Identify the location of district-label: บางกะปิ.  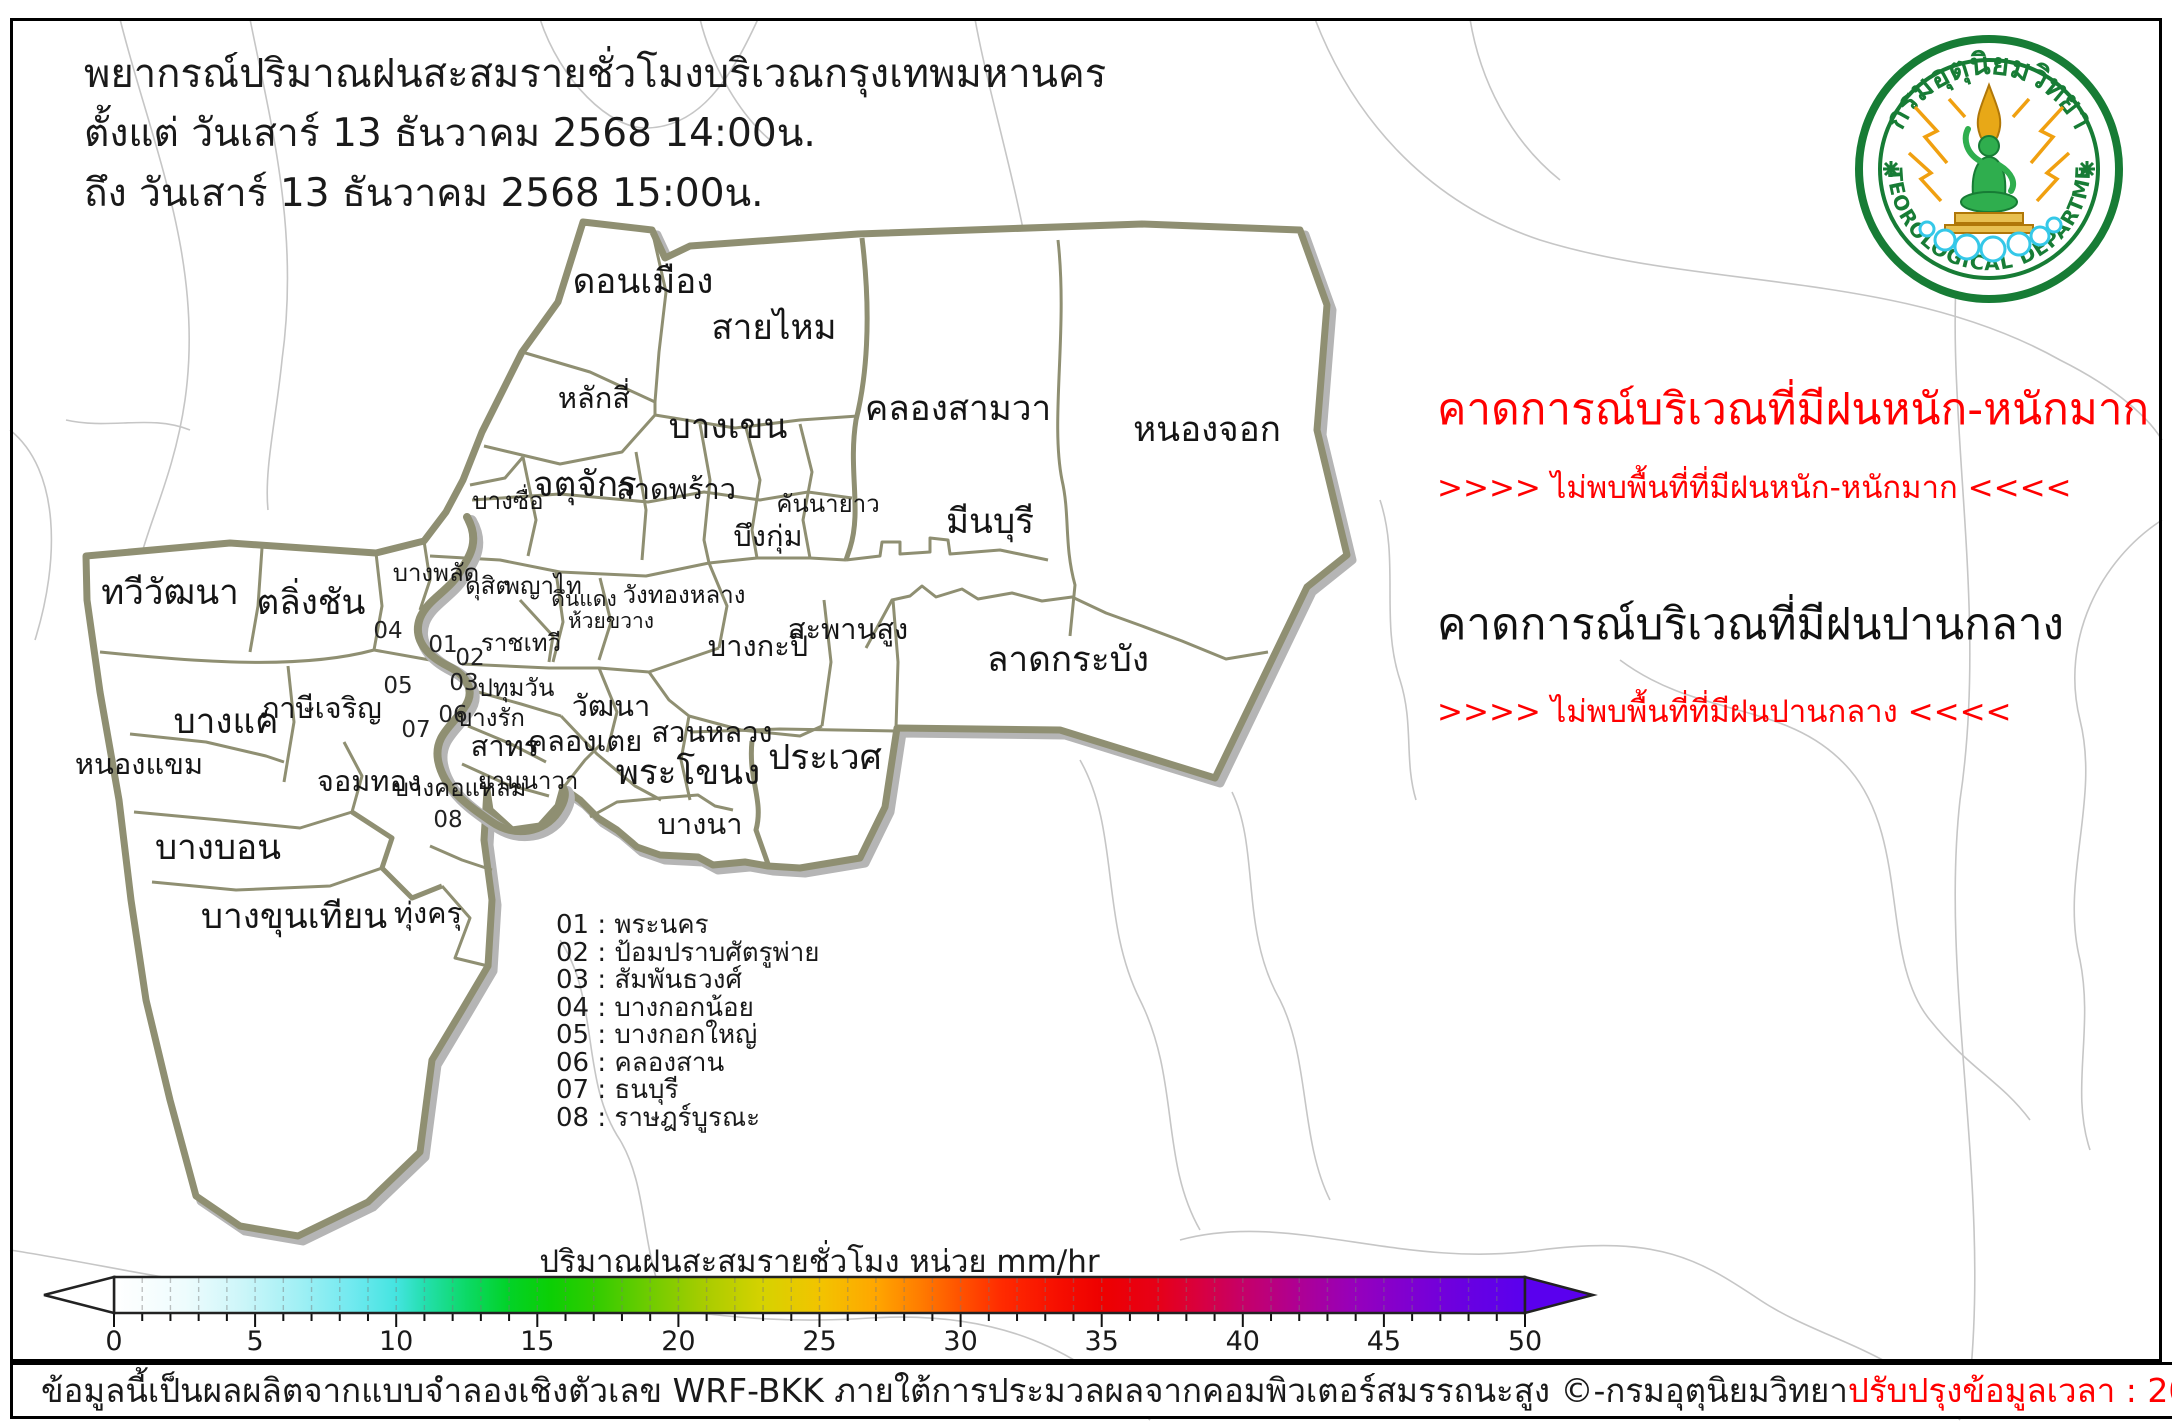
(758, 646).